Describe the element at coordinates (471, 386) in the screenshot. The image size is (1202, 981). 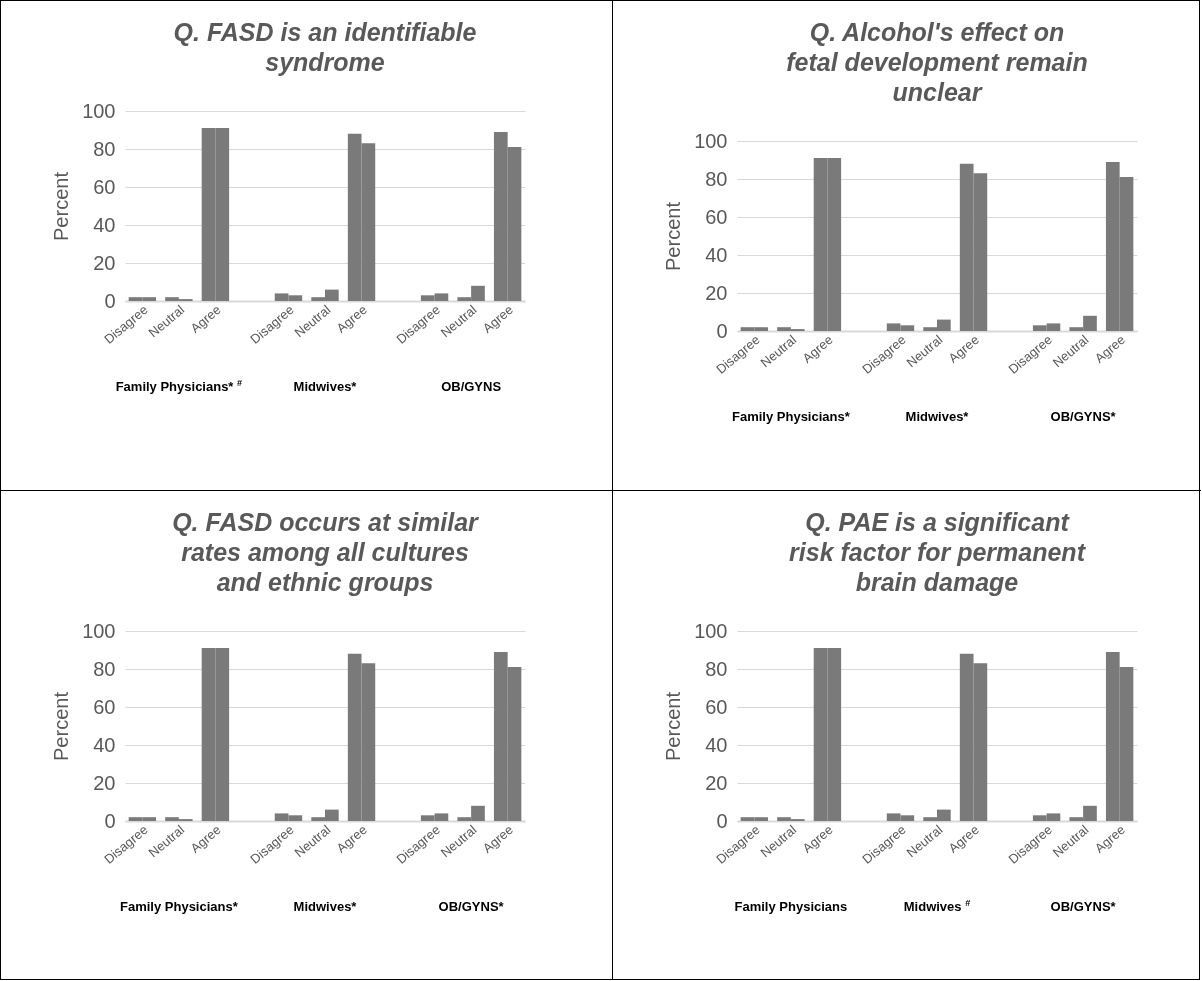
I see `text: OB/GYNS` at that location.